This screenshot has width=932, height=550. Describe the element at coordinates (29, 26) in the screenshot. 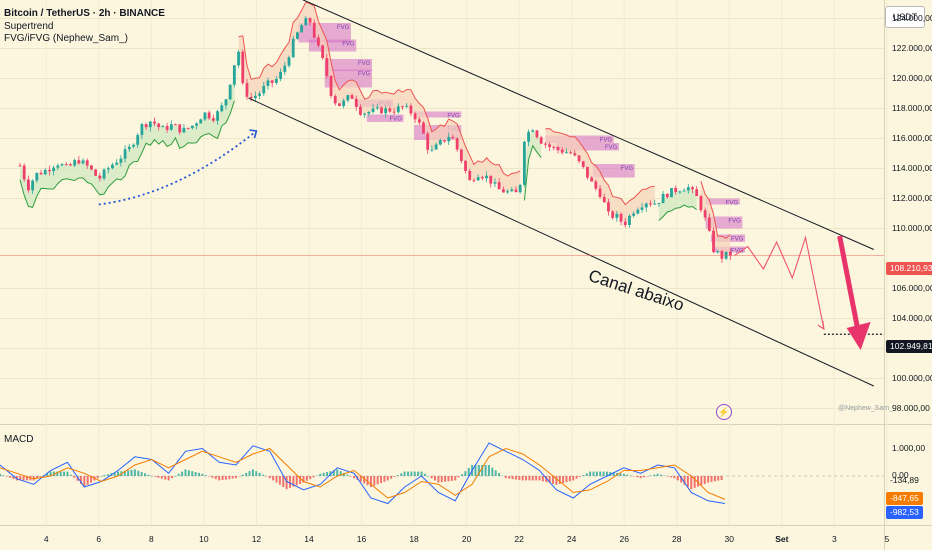

I see `indicator-supertrend-label: Supertrend` at that location.